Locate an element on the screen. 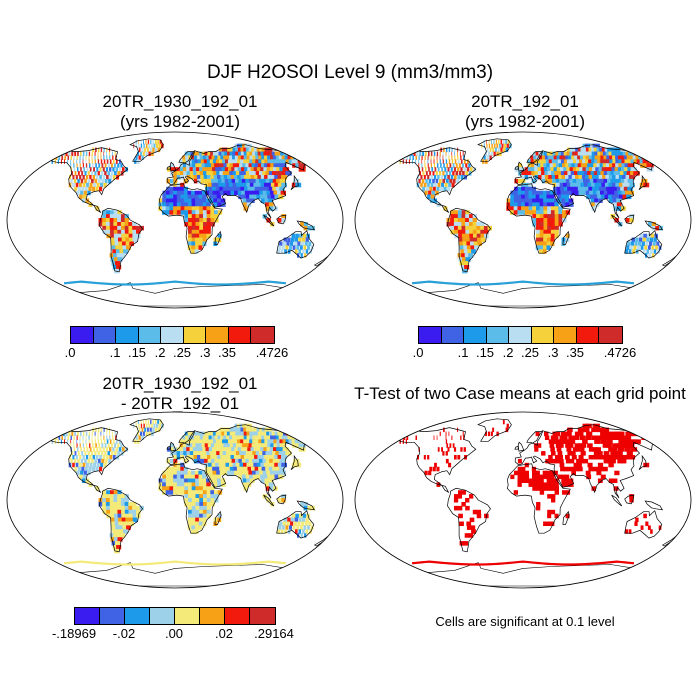  colorbar-tick-label: .25 is located at coordinates (182, 352).